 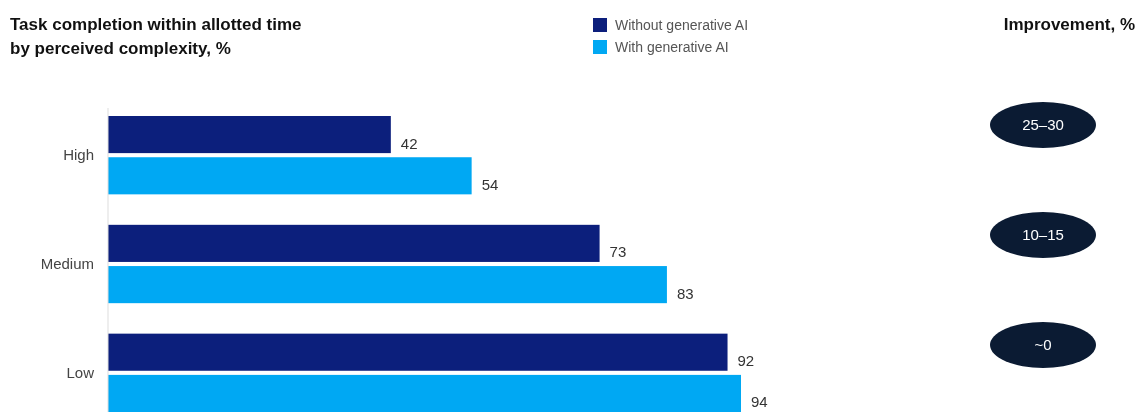 I want to click on legend-label: With generative AI, so click(x=672, y=47).